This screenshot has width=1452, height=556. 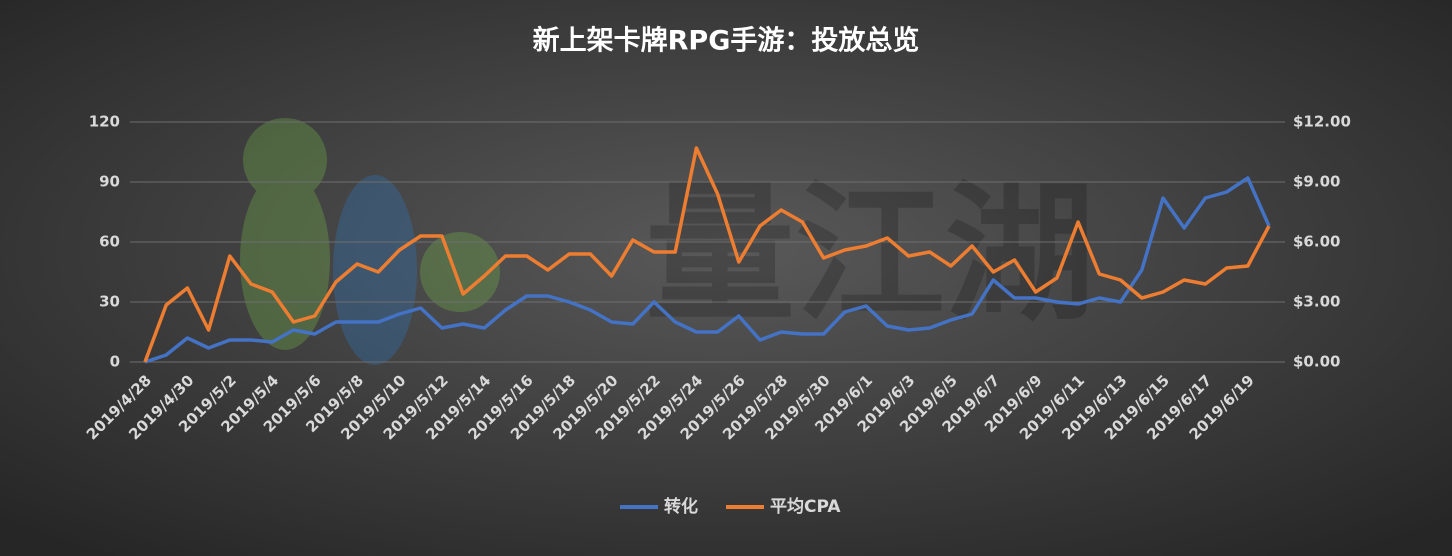 I want to click on y2-tick-label: $6.00, so click(x=1316, y=242).